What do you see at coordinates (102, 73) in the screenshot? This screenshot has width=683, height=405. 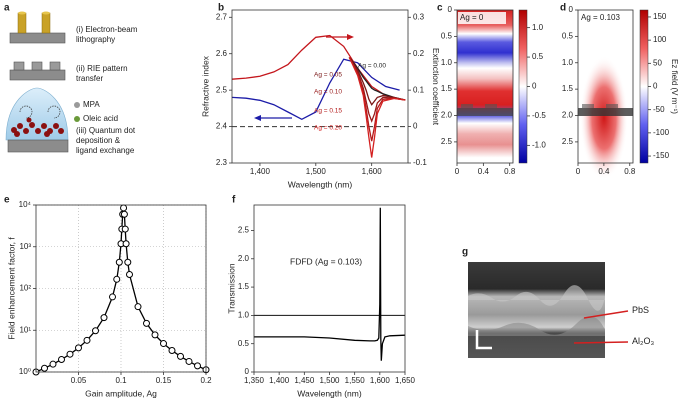 I see `step-text: (ii) RIE pattern transfer` at bounding box center [102, 73].